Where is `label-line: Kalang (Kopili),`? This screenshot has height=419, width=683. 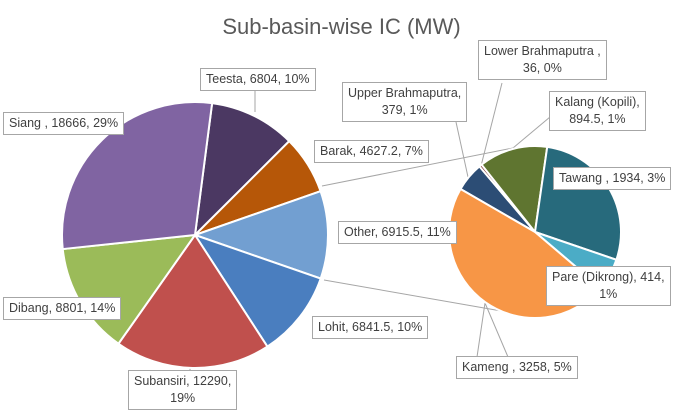
label-line: Kalang (Kopili), is located at coordinates (597, 102).